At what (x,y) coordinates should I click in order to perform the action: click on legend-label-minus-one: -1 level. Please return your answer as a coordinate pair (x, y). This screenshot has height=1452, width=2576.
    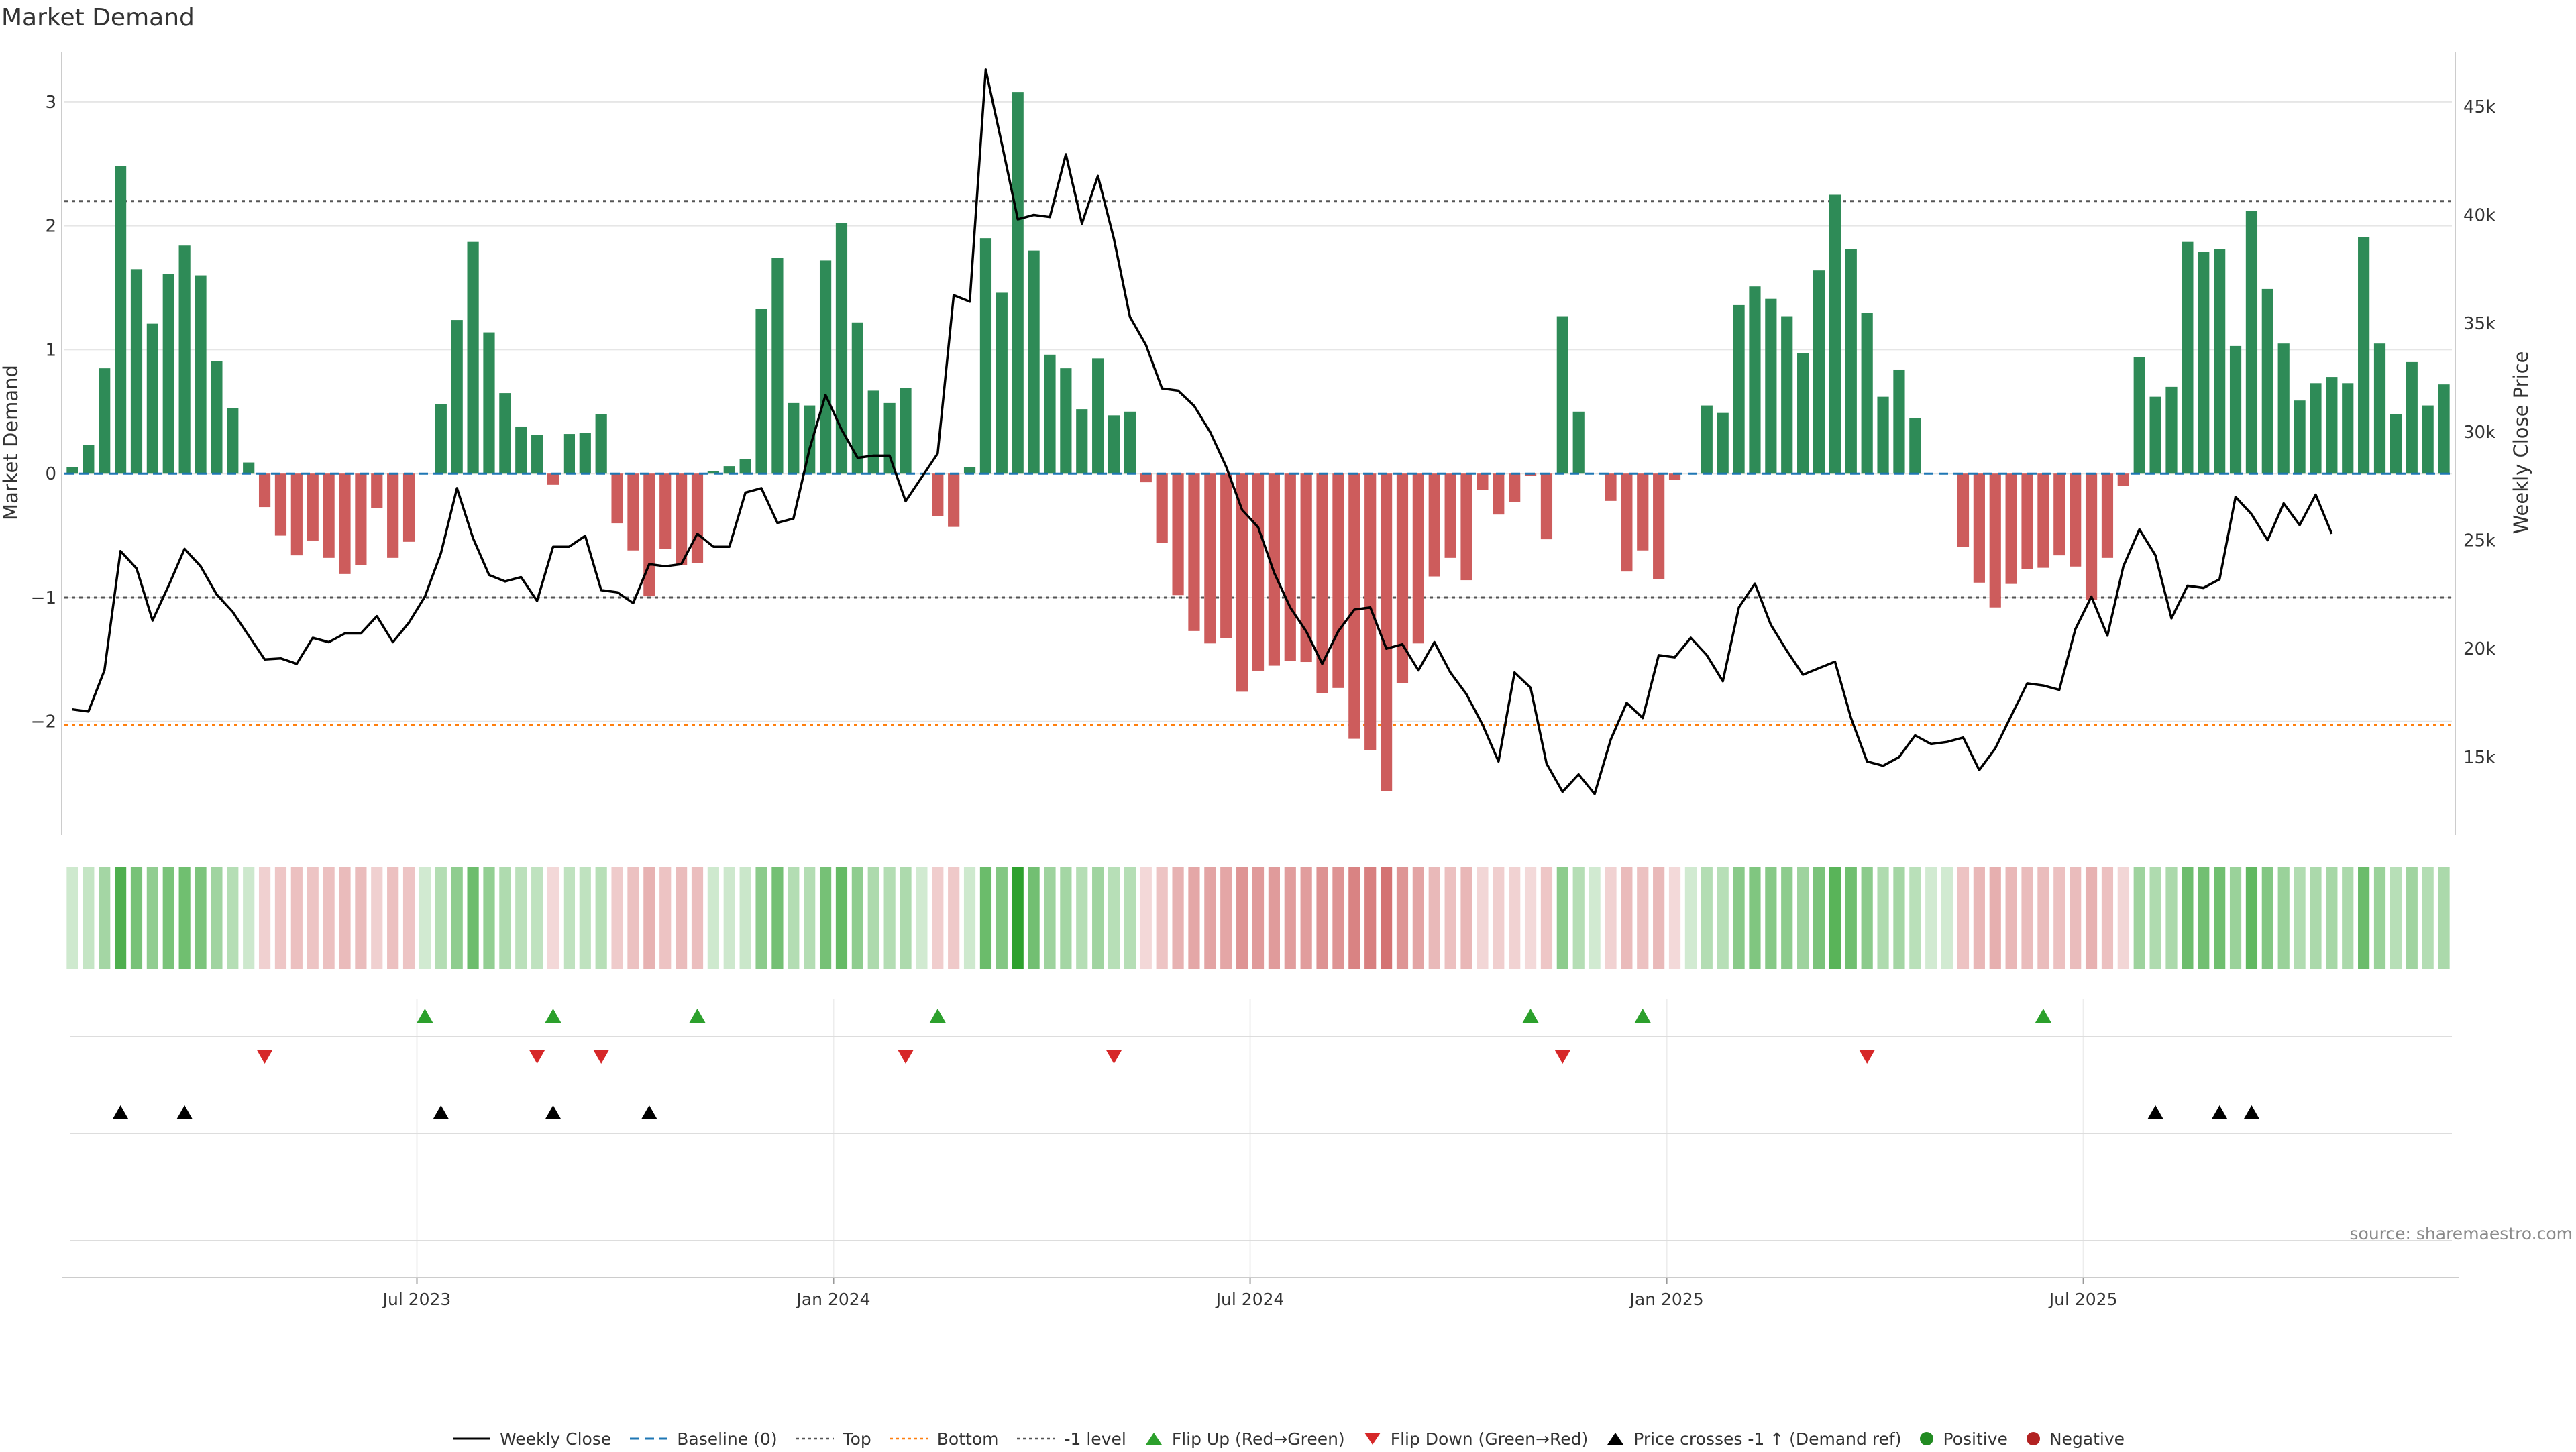
    Looking at the image, I should click on (1095, 1439).